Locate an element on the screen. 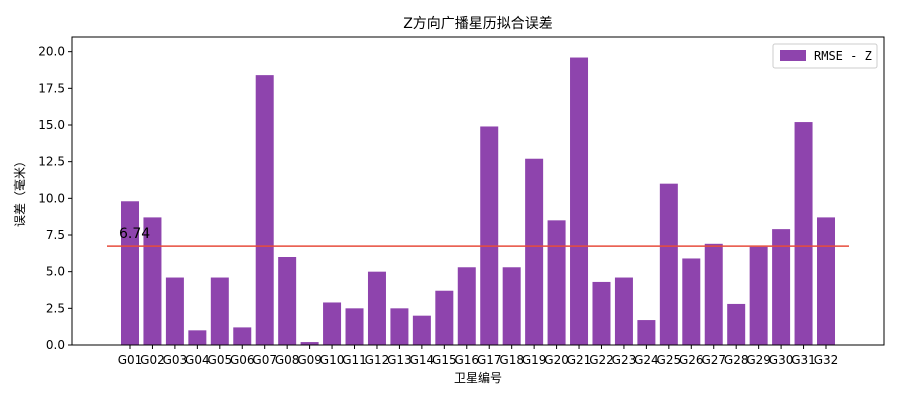 This screenshot has height=400, width=900. x-tick-label-g32: G32 is located at coordinates (826, 360).